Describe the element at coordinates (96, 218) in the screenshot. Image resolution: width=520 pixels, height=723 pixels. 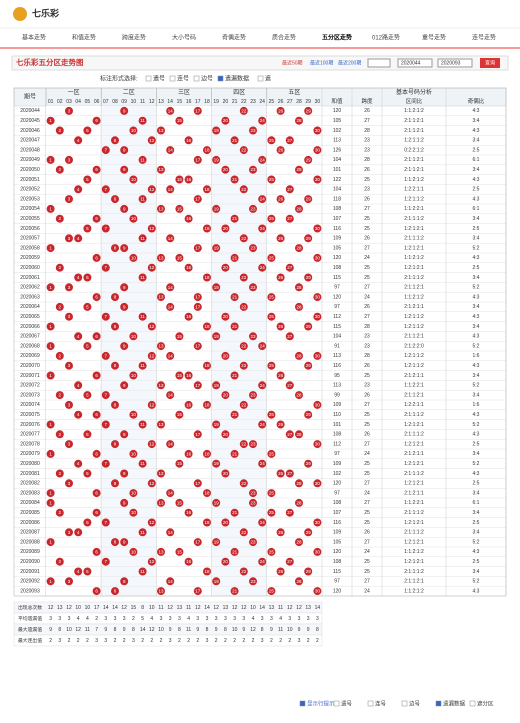
I see `drawn-number-label: 6` at that location.